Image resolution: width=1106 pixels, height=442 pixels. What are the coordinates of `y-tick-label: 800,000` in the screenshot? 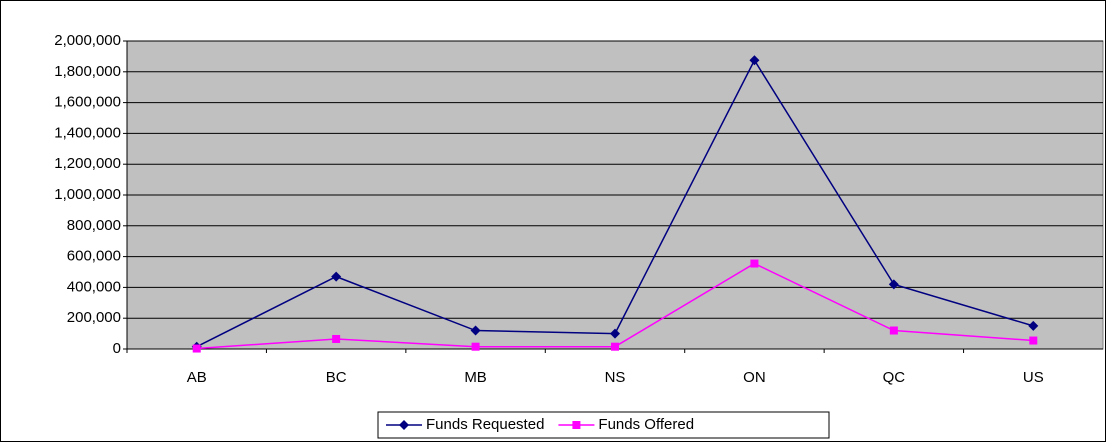 It's located at (94, 225).